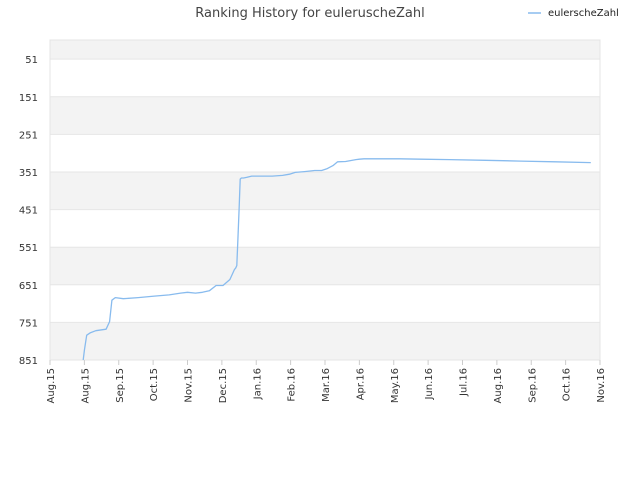 The width and height of the screenshot is (640, 480). What do you see at coordinates (498, 385) in the screenshot?
I see `x-tick-label: Aug.16` at bounding box center [498, 385].